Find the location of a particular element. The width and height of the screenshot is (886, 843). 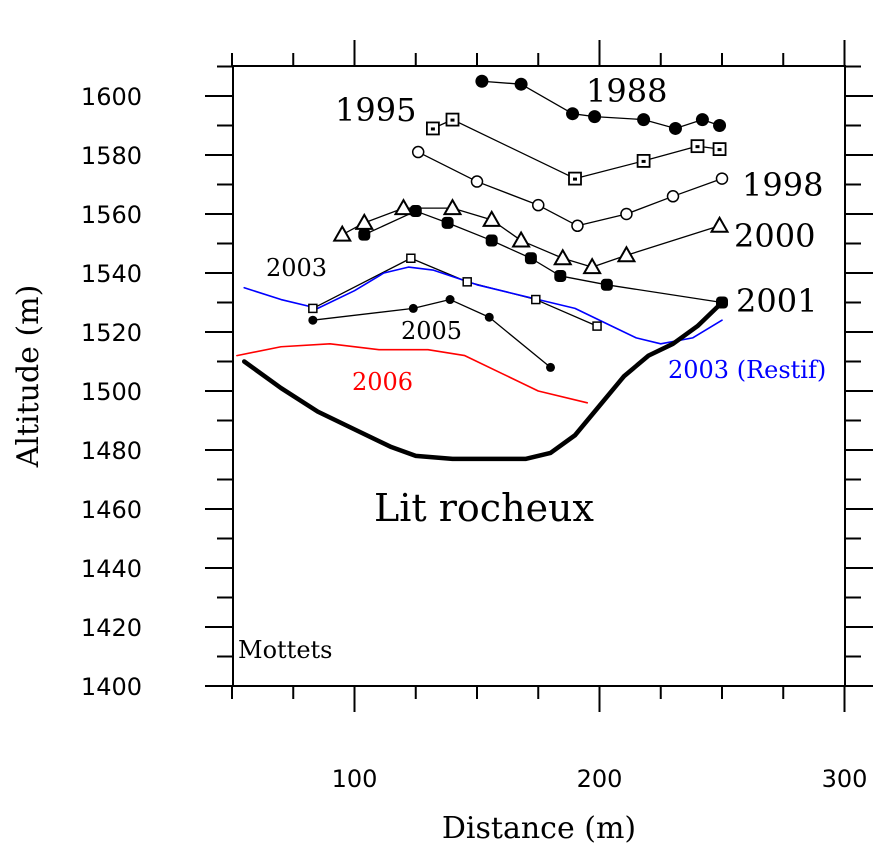

series-label-2006: 2006 is located at coordinates (382, 382).